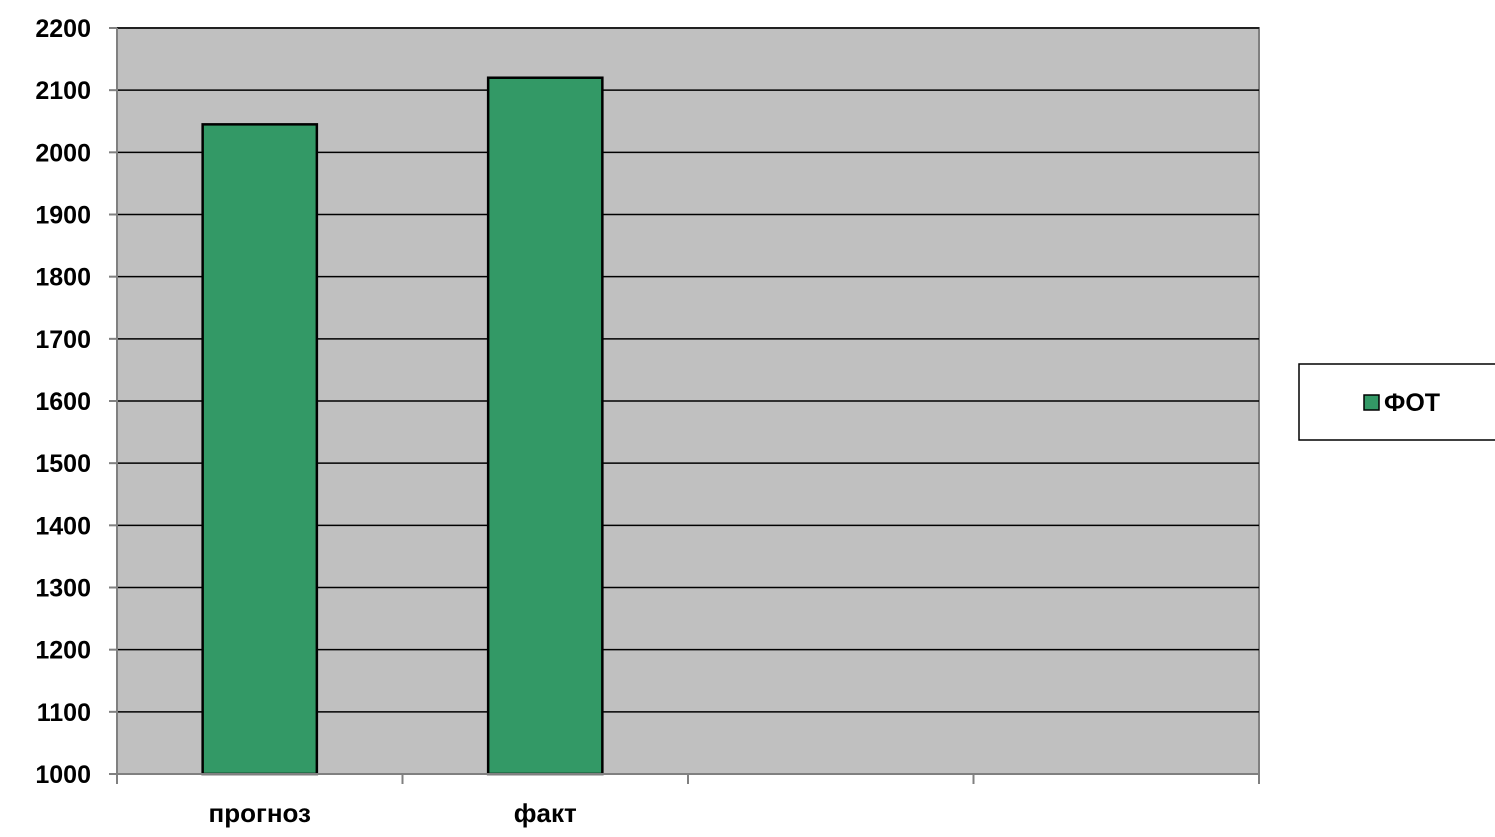  I want to click on y-tick-label: 1500, so click(63, 464).